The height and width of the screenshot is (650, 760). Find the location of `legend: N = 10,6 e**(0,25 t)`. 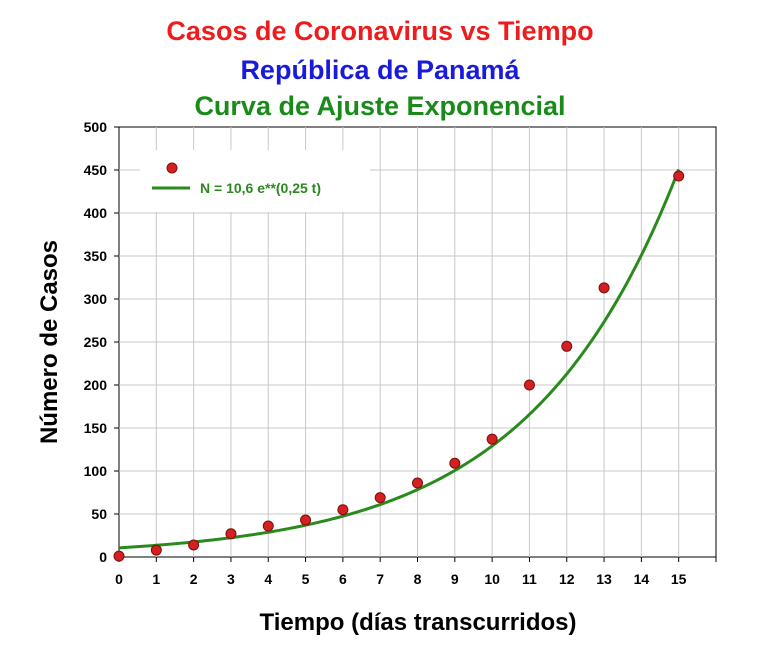

legend: N = 10,6 e**(0,25 t) is located at coordinates (255, 181).